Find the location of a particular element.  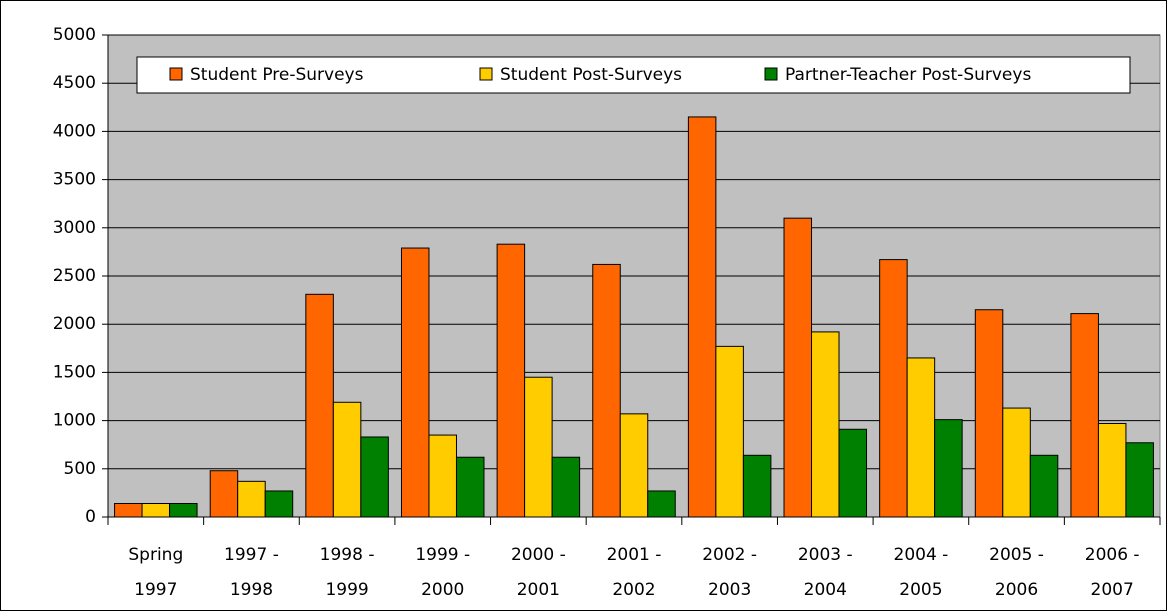

y-tick-label: 3000 is located at coordinates (74, 228).